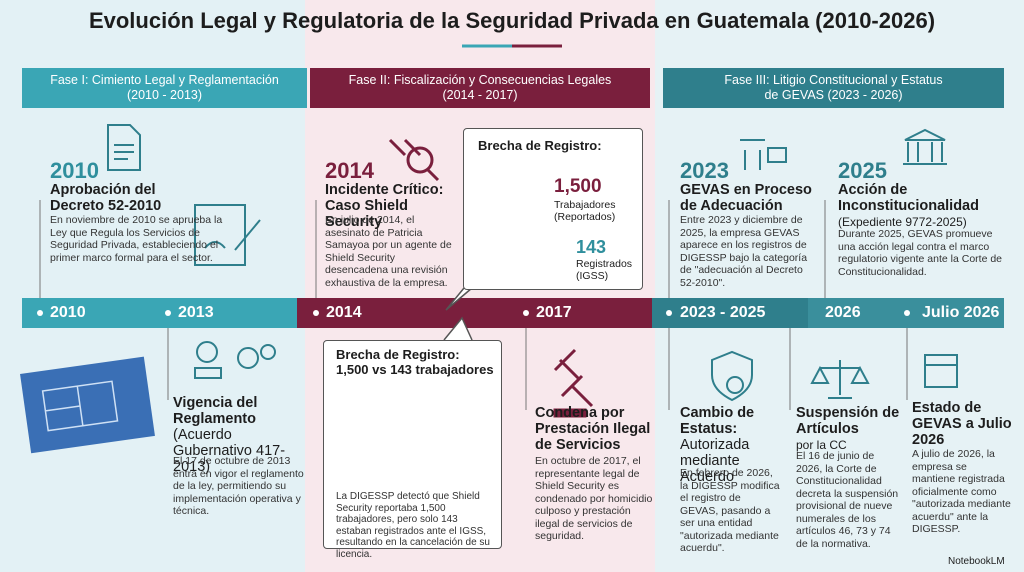 The image size is (1024, 572). I want to click on event-title: Incidente Crítico: Caso Shield Security, so click(384, 206).